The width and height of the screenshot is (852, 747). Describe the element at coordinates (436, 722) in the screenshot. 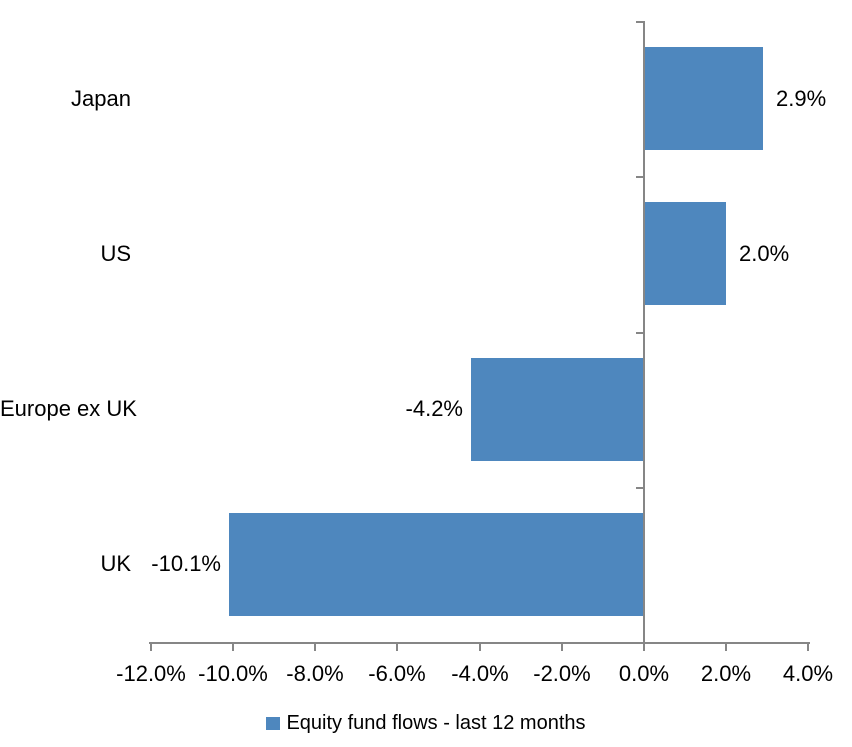

I see `legend-label: Equity fund flows - last 12 months` at that location.